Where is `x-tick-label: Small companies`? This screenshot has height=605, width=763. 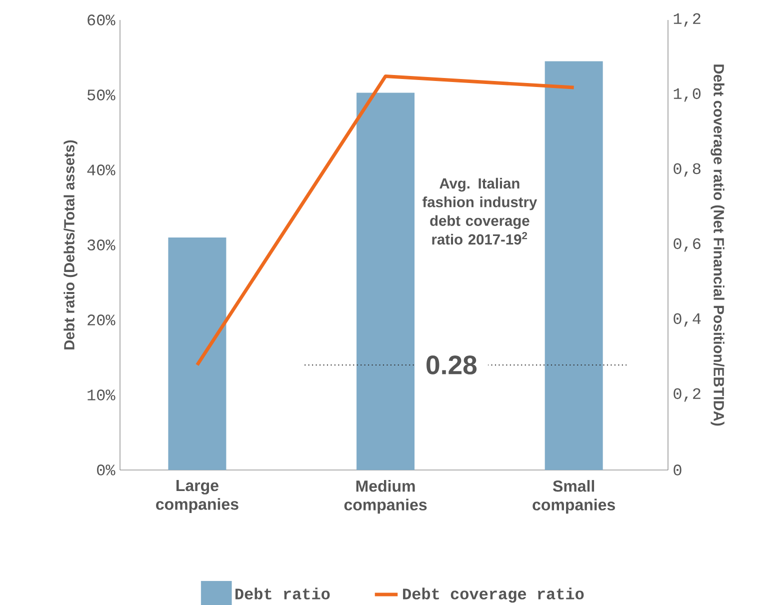 x-tick-label: Small companies is located at coordinates (573, 497).